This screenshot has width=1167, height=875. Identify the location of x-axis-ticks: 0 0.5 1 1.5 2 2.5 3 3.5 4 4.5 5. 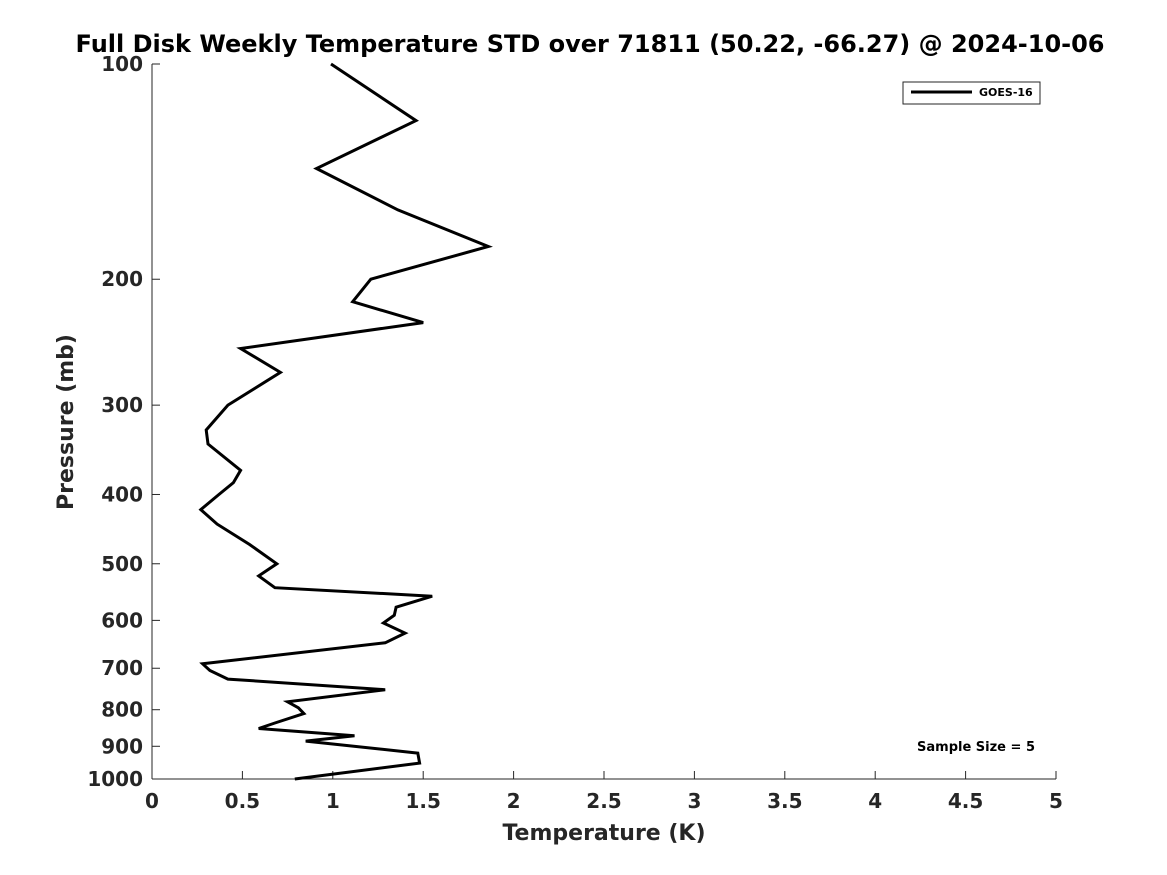
(604, 792).